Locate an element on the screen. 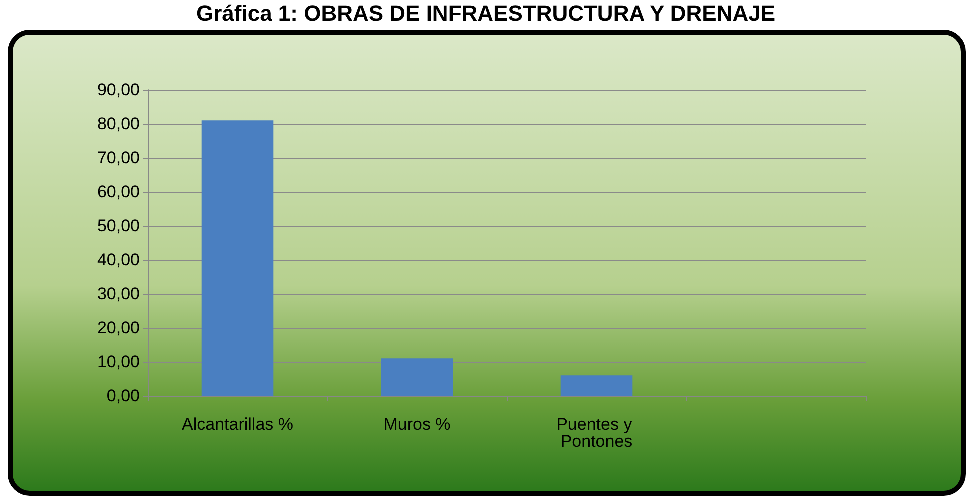  x-tick-label: Muros % is located at coordinates (417, 424).